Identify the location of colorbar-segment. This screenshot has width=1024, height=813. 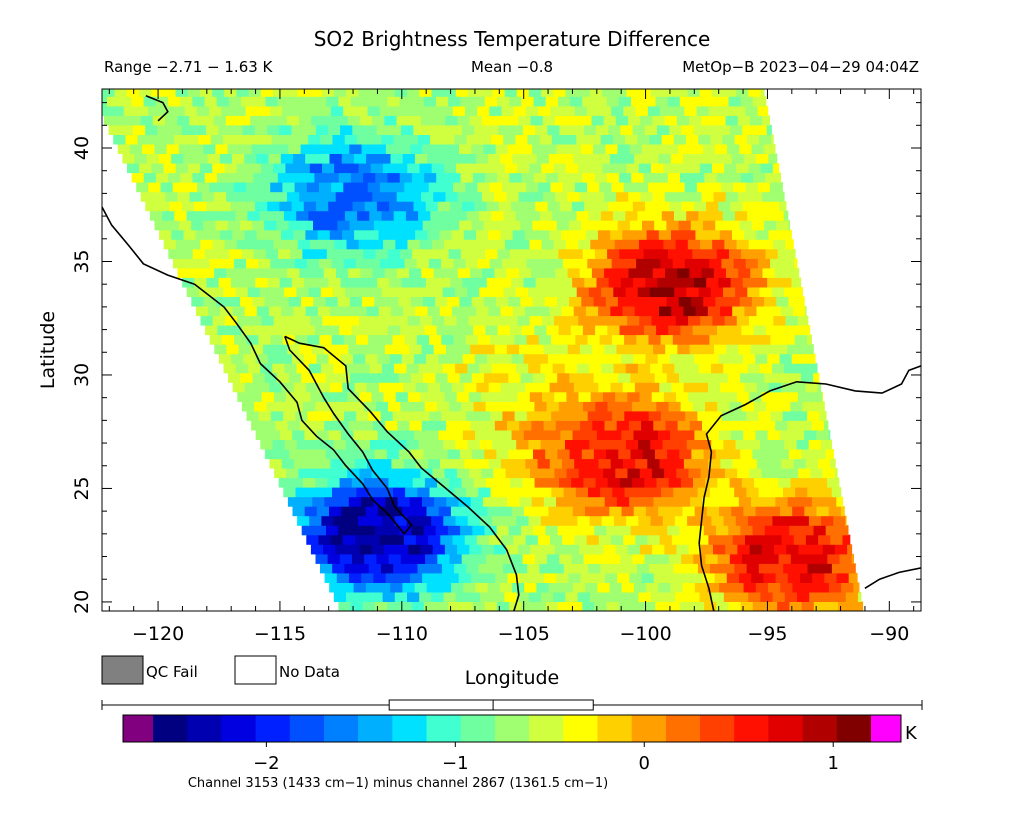
(786, 728).